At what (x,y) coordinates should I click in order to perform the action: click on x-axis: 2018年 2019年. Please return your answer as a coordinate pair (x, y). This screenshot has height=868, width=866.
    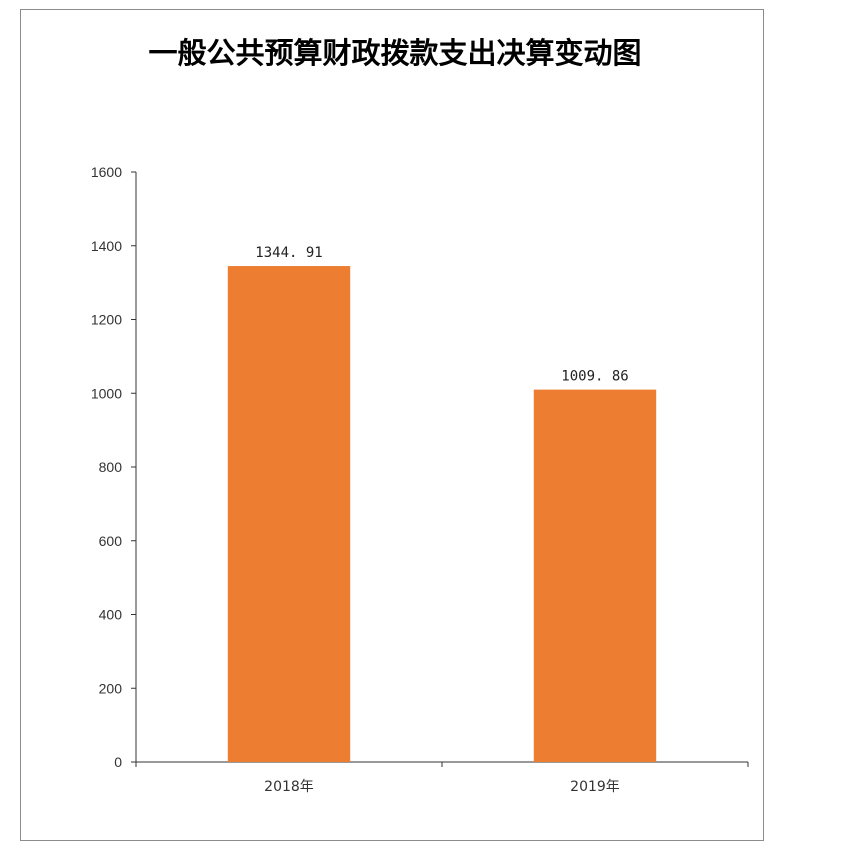
    Looking at the image, I should click on (442, 778).